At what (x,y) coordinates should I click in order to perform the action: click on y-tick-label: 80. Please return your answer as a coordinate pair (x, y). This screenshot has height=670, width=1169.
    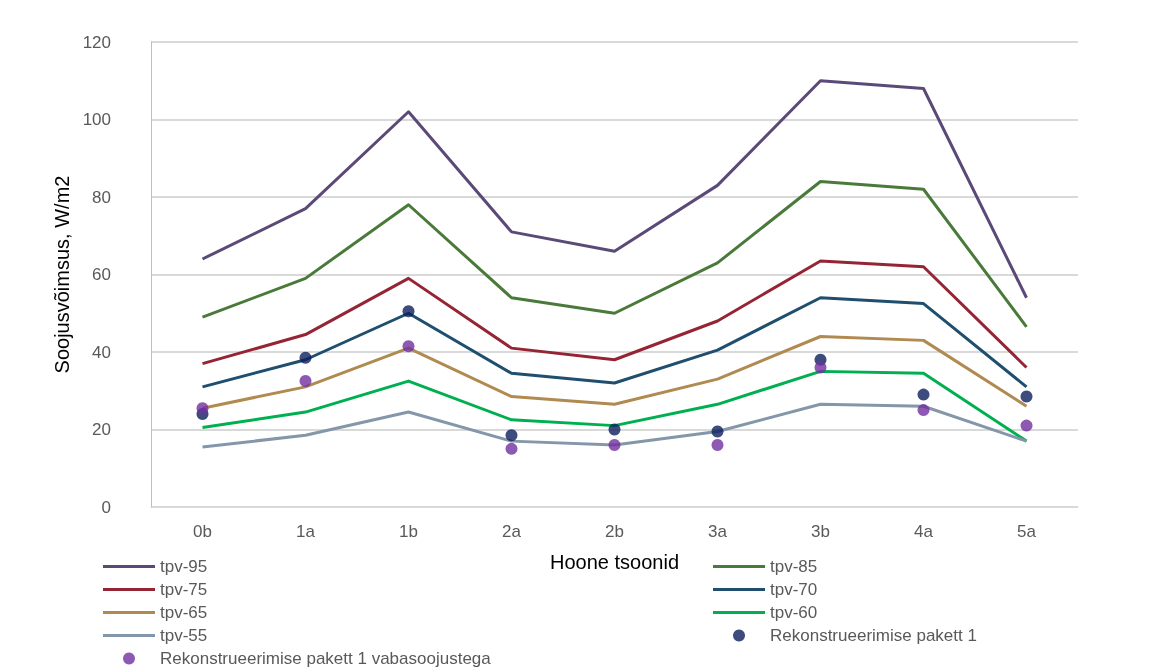
    Looking at the image, I should click on (101, 197).